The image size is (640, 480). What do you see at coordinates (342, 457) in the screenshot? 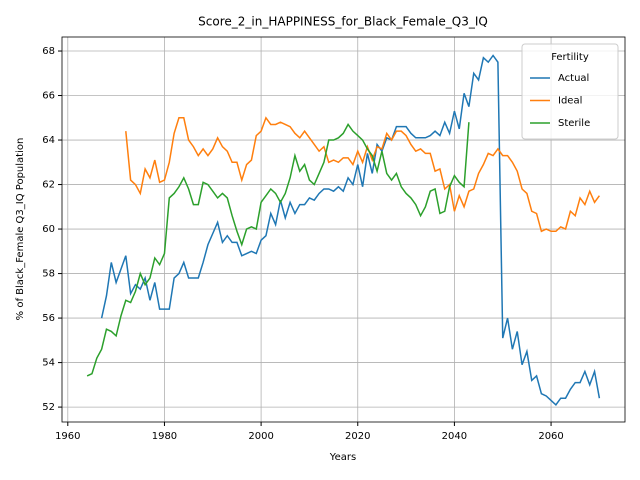
I see `x-axis-label: Years` at bounding box center [342, 457].